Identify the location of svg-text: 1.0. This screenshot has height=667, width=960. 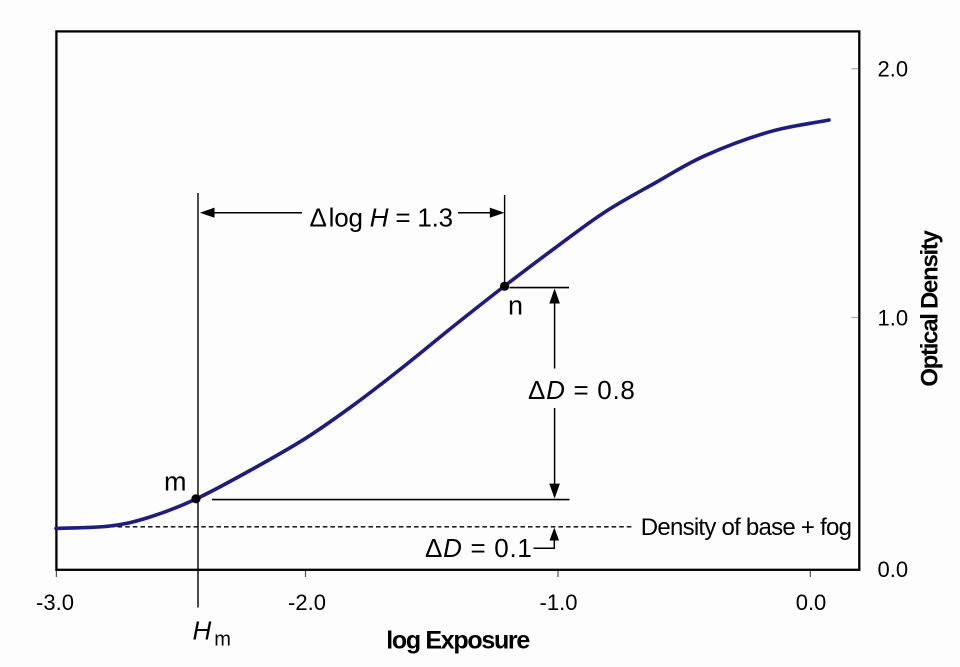
(893, 318).